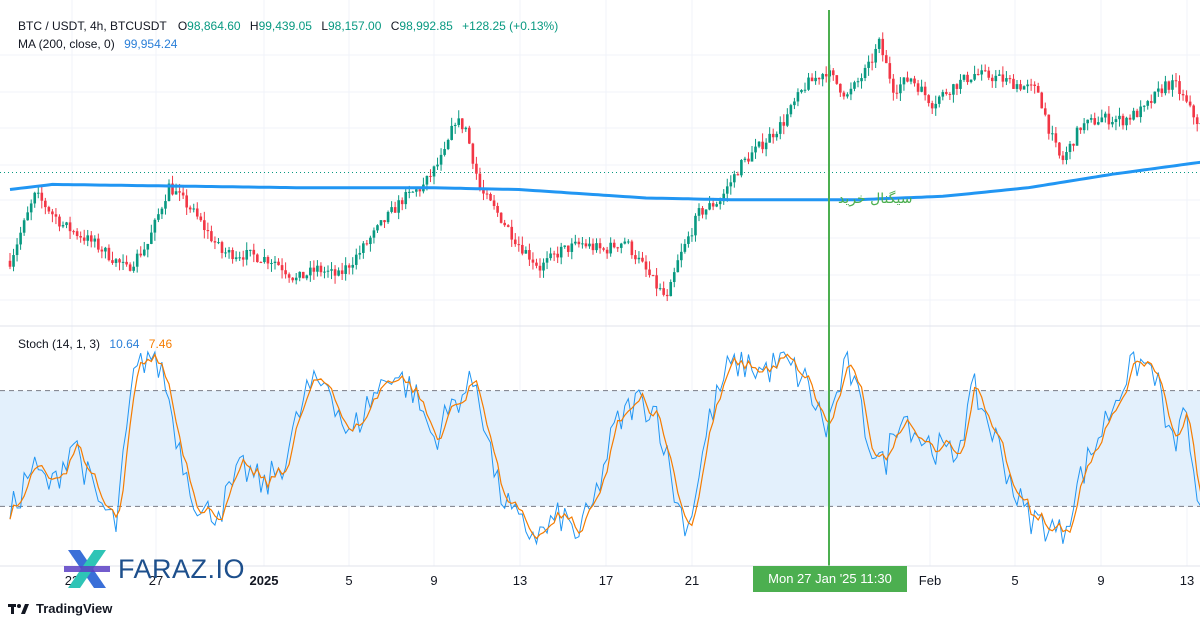 This screenshot has height=630, width=1200. Describe the element at coordinates (59, 344) in the screenshot. I see `stoch-label: Stoch (14, 1, 3)` at that location.